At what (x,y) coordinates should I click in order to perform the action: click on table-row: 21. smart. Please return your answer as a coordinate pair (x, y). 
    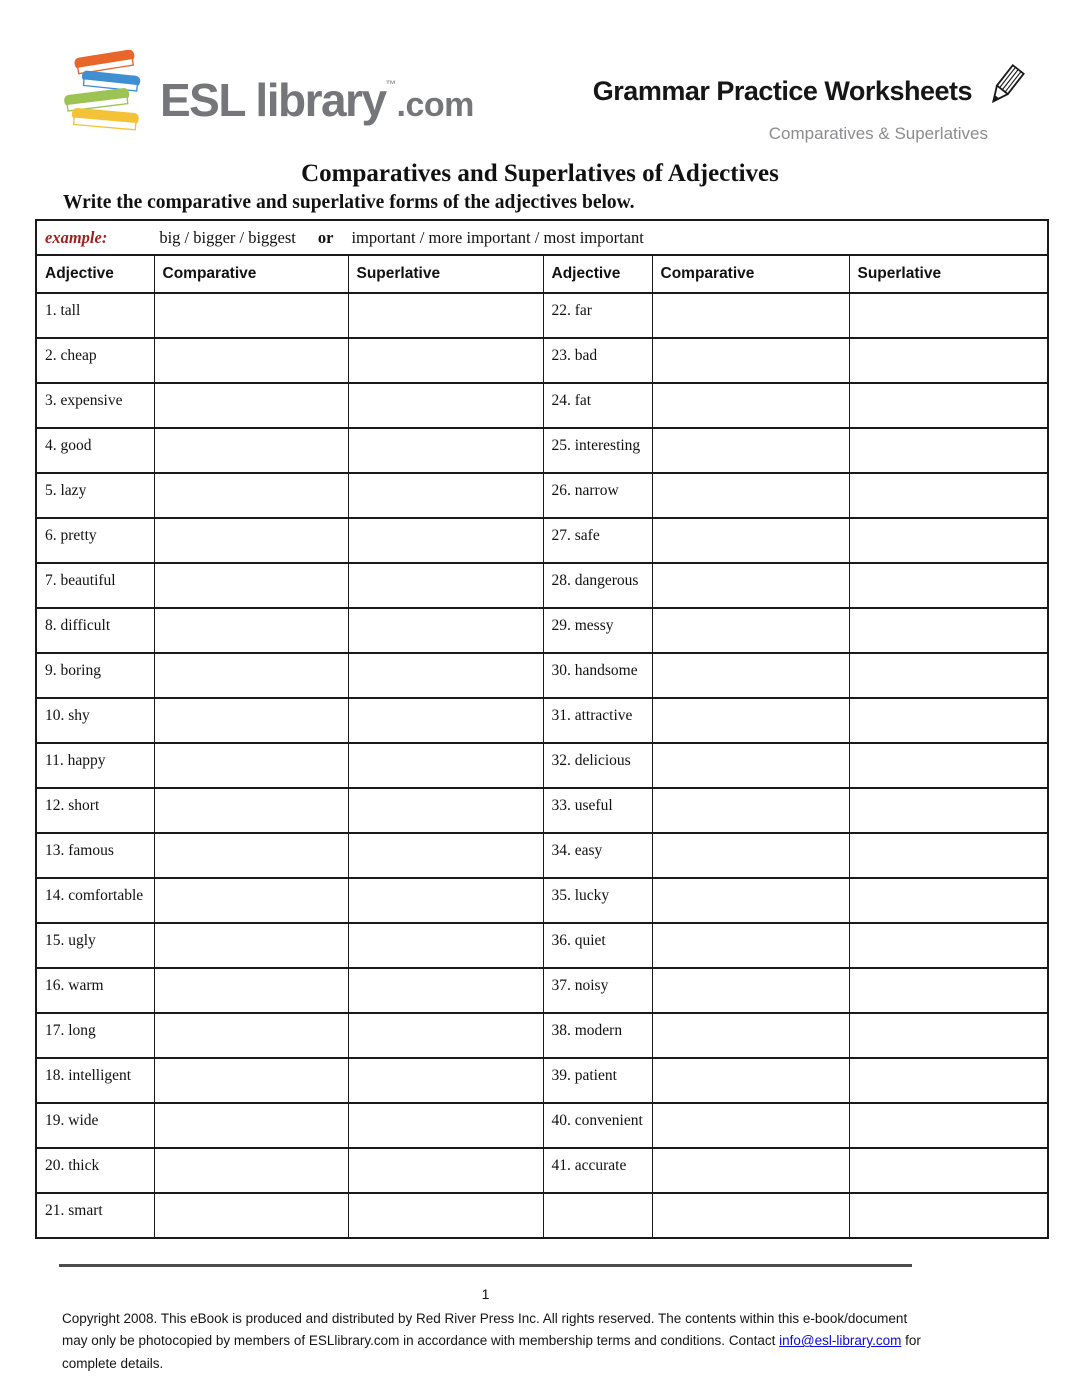
    Looking at the image, I should click on (542, 1215).